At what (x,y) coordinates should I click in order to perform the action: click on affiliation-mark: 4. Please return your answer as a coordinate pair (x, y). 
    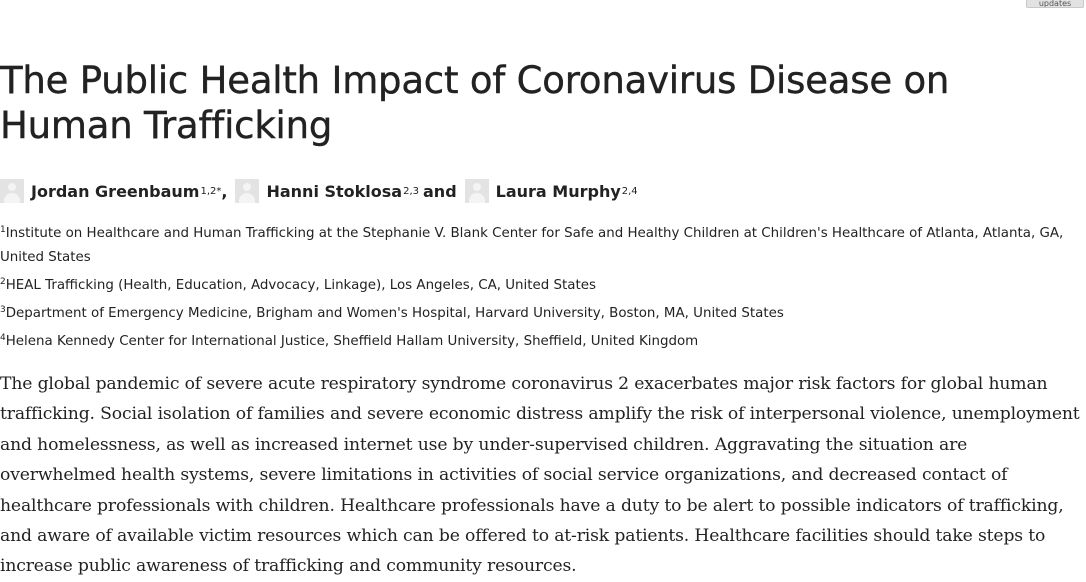
    Looking at the image, I should click on (3, 338).